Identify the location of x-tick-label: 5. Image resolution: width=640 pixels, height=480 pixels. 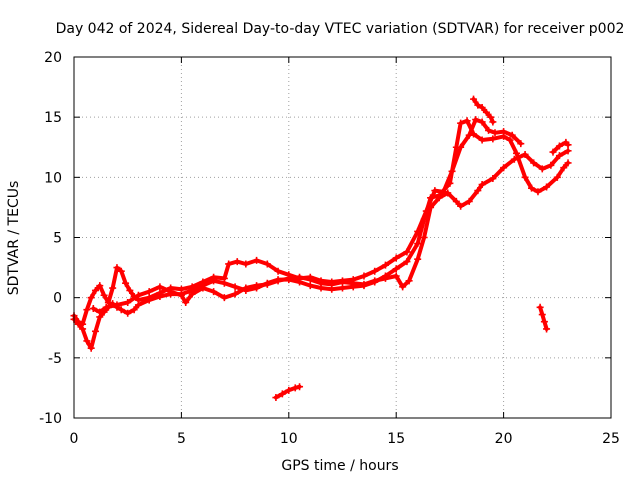
(181, 439).